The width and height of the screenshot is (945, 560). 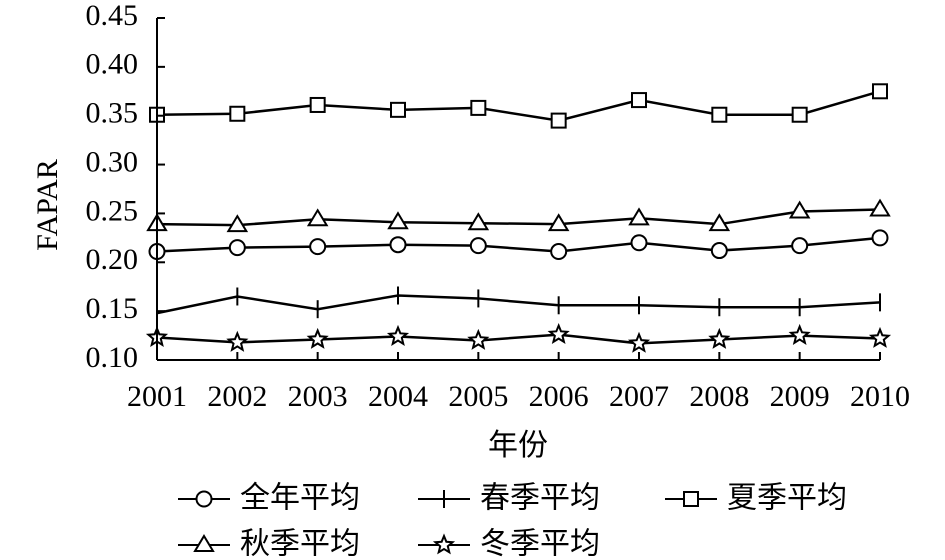 I want to click on y-tick-label: 0.25, so click(x=112, y=210).